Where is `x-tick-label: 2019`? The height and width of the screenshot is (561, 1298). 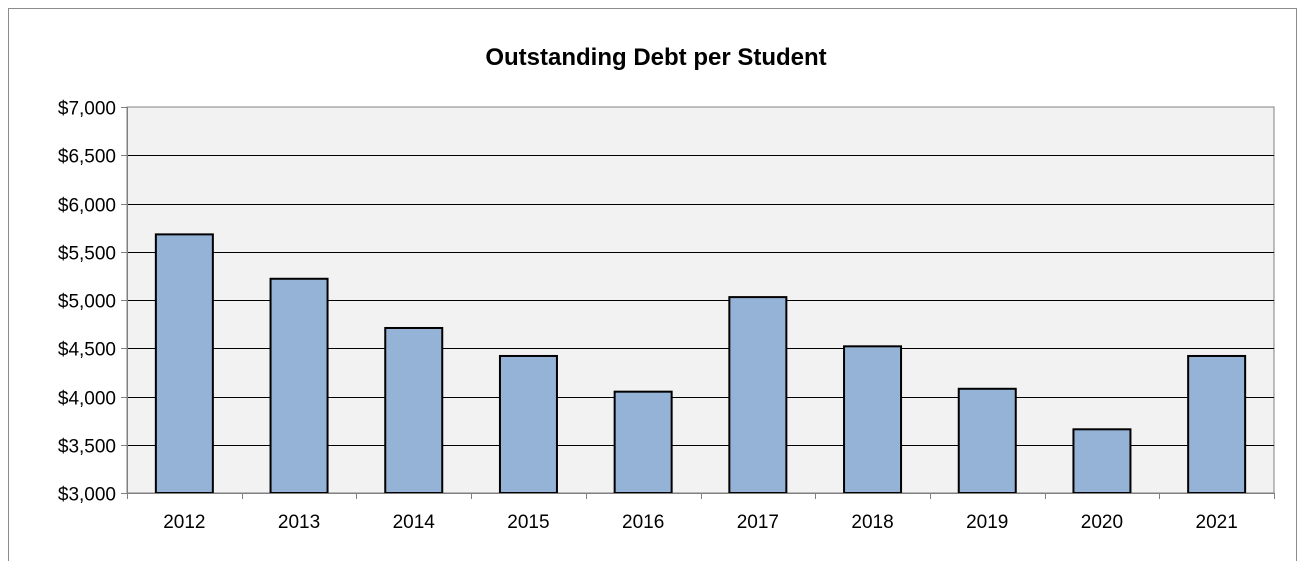
x-tick-label: 2019 is located at coordinates (987, 522).